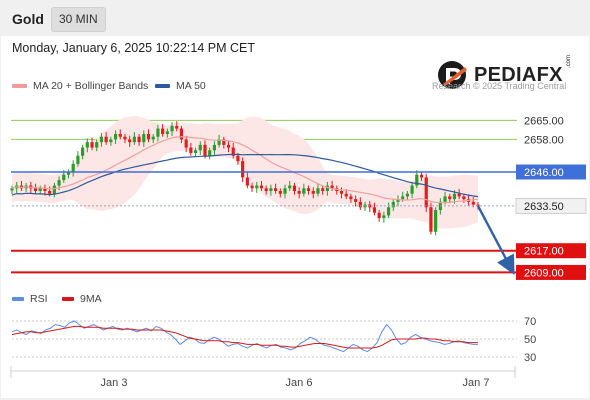 This screenshot has width=590, height=400. I want to click on price-level-text: 2665.00, so click(544, 121).